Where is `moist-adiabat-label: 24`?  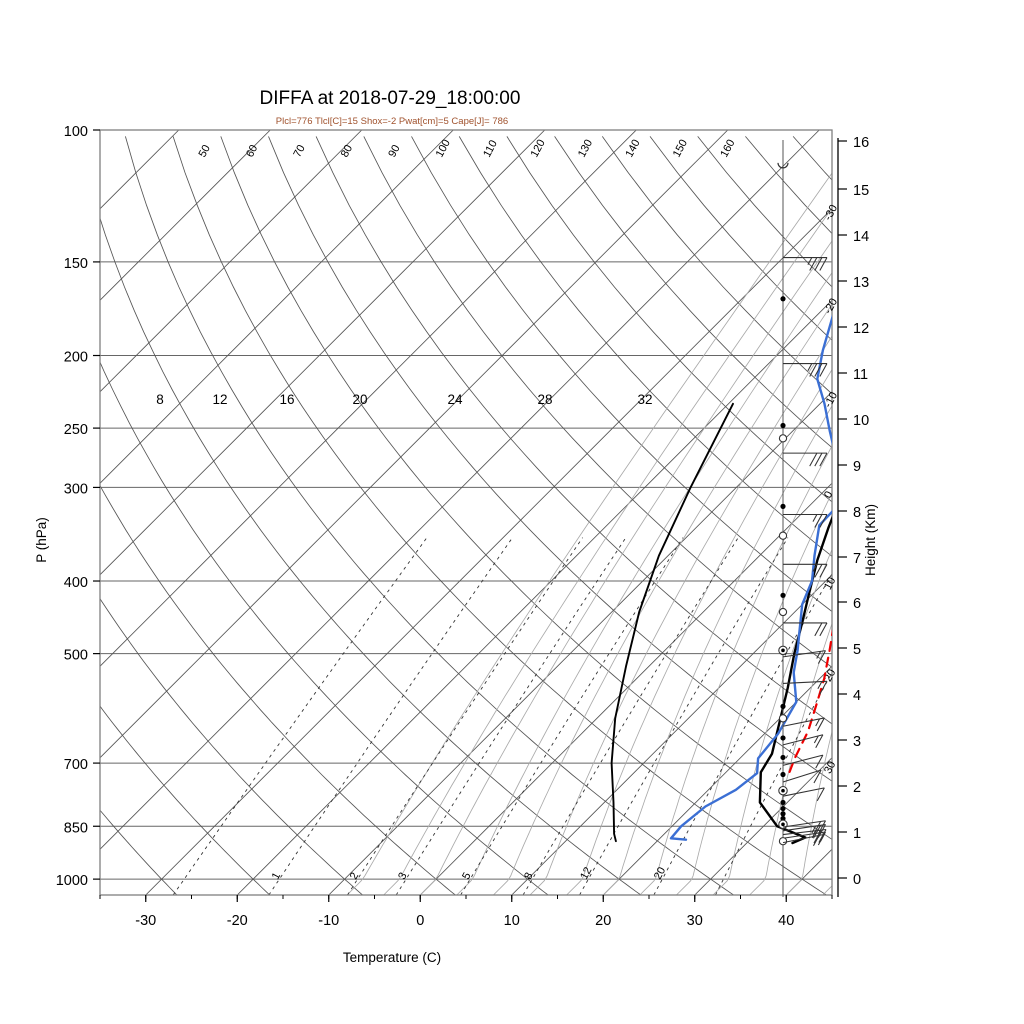
moist-adiabat-label: 24 is located at coordinates (455, 399).